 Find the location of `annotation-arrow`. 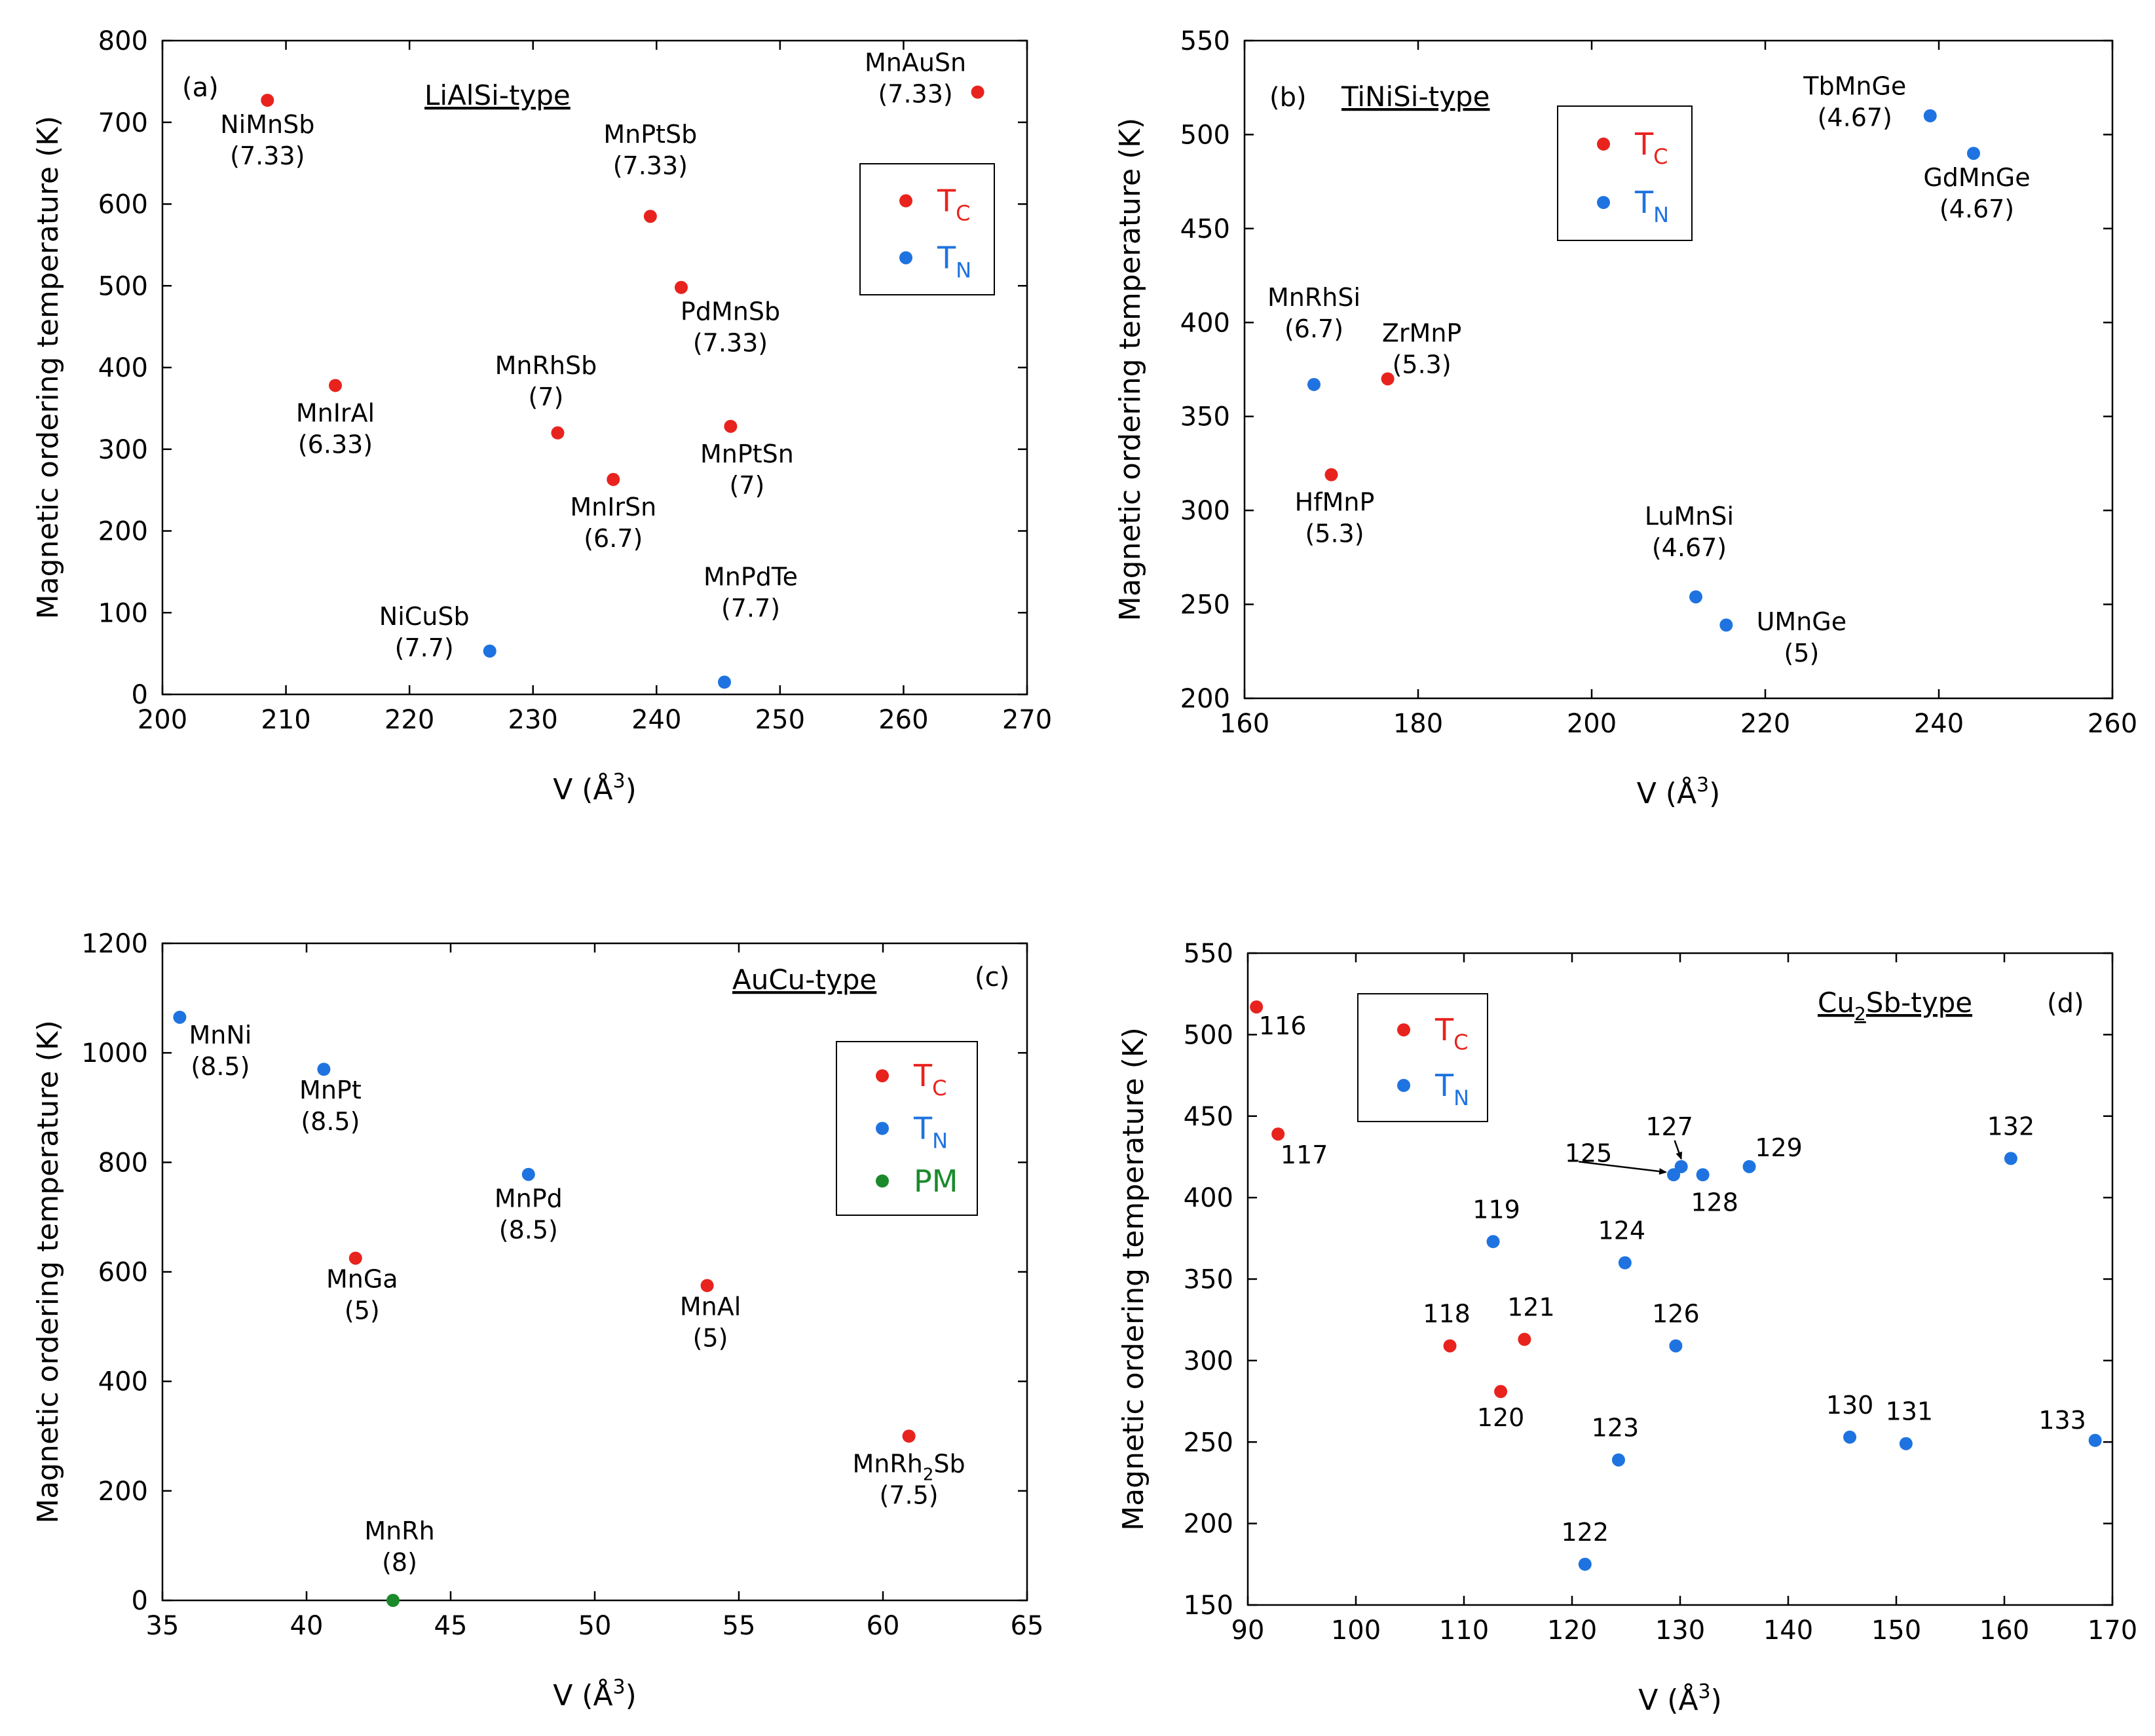

annotation-arrow is located at coordinates (1678, 1150).